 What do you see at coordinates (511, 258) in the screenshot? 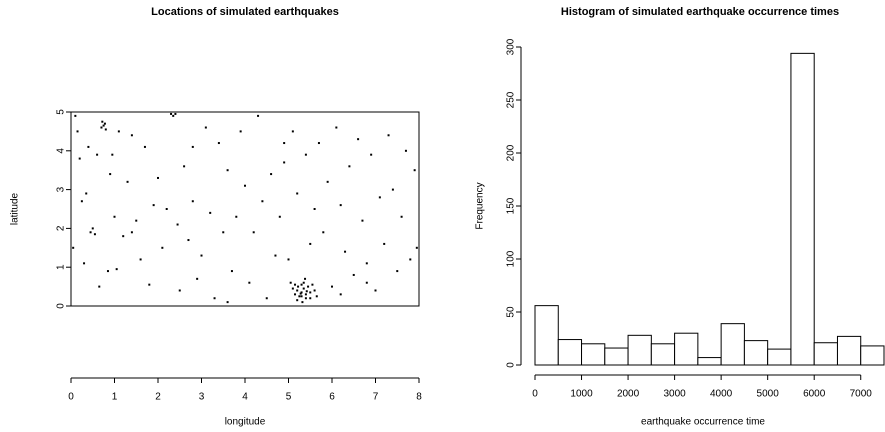
I see `y-tick-label: 100` at bounding box center [511, 258].